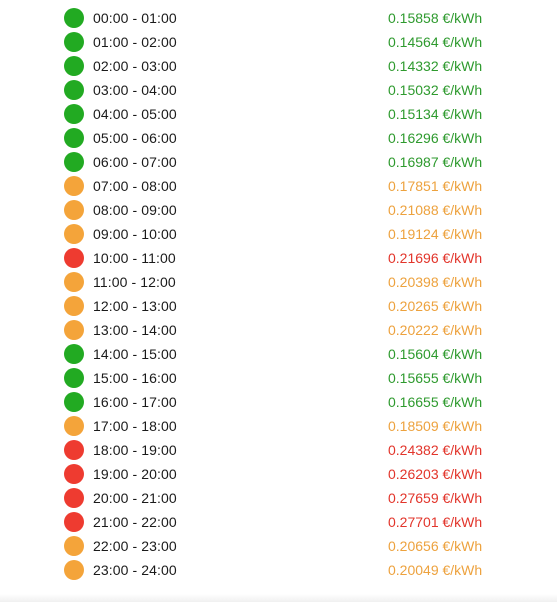 The image size is (557, 602). I want to click on price-value: 0.20398 €/kWh, so click(435, 282).